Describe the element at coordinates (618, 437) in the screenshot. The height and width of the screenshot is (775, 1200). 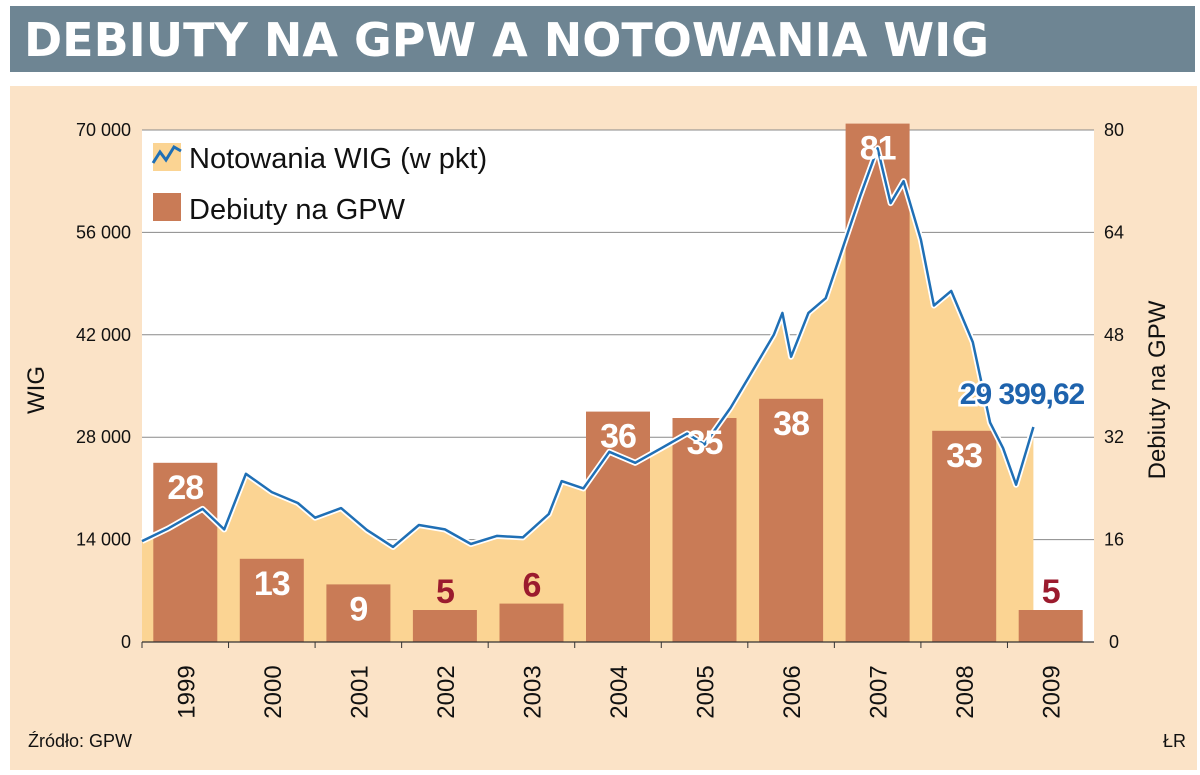
I see `bar-label-2004: 36` at that location.